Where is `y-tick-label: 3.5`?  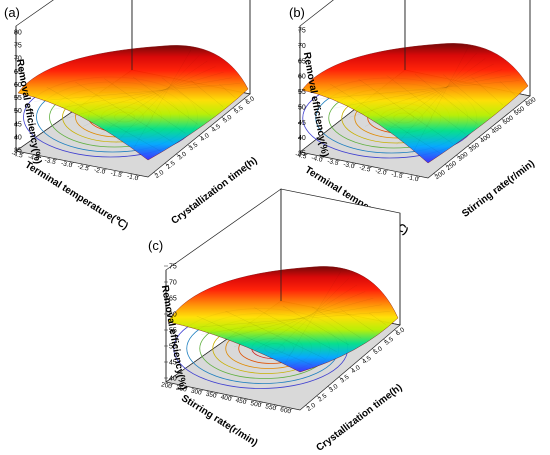
y-tick-label: 3.5 is located at coordinates (345, 378).